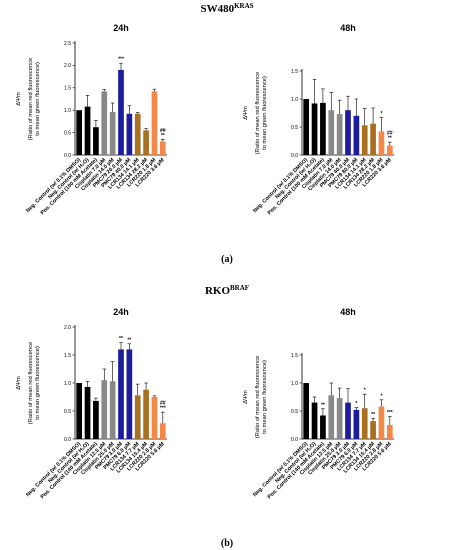  What do you see at coordinates (227, 543) in the screenshot?
I see `section-b-label: (b)` at bounding box center [227, 543].